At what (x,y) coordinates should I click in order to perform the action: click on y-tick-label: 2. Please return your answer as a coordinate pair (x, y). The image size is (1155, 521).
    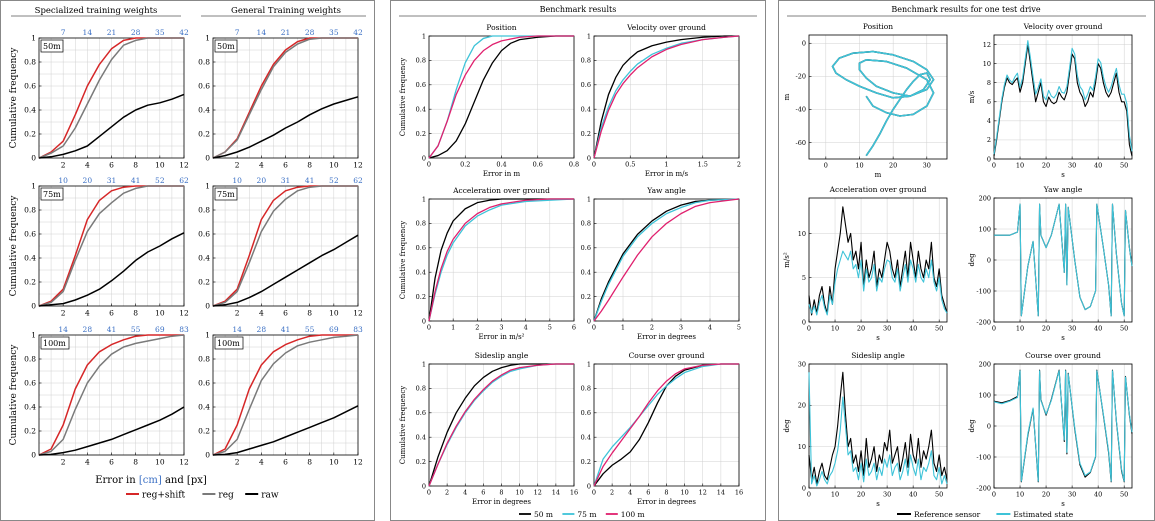
    Looking at the image, I should click on (989, 140).